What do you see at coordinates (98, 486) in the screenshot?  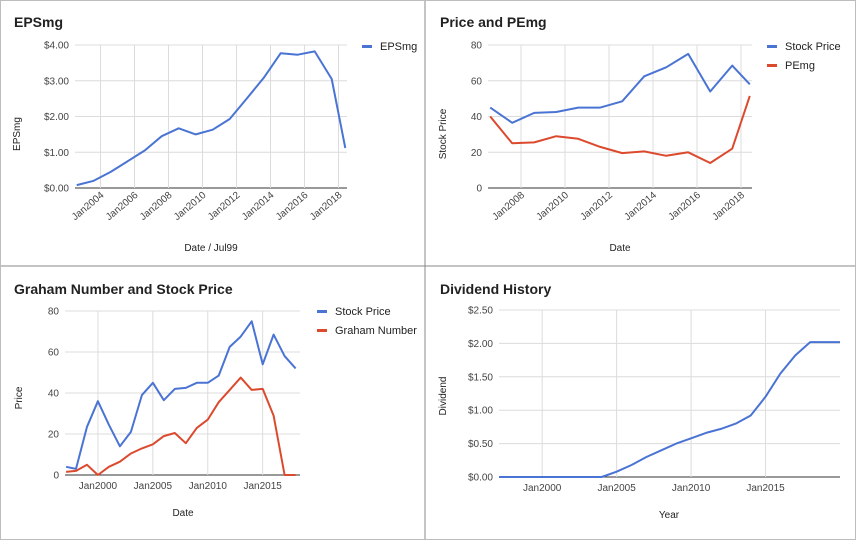 I see `graham-chart-x-tick-label: Jan2000` at bounding box center [98, 486].